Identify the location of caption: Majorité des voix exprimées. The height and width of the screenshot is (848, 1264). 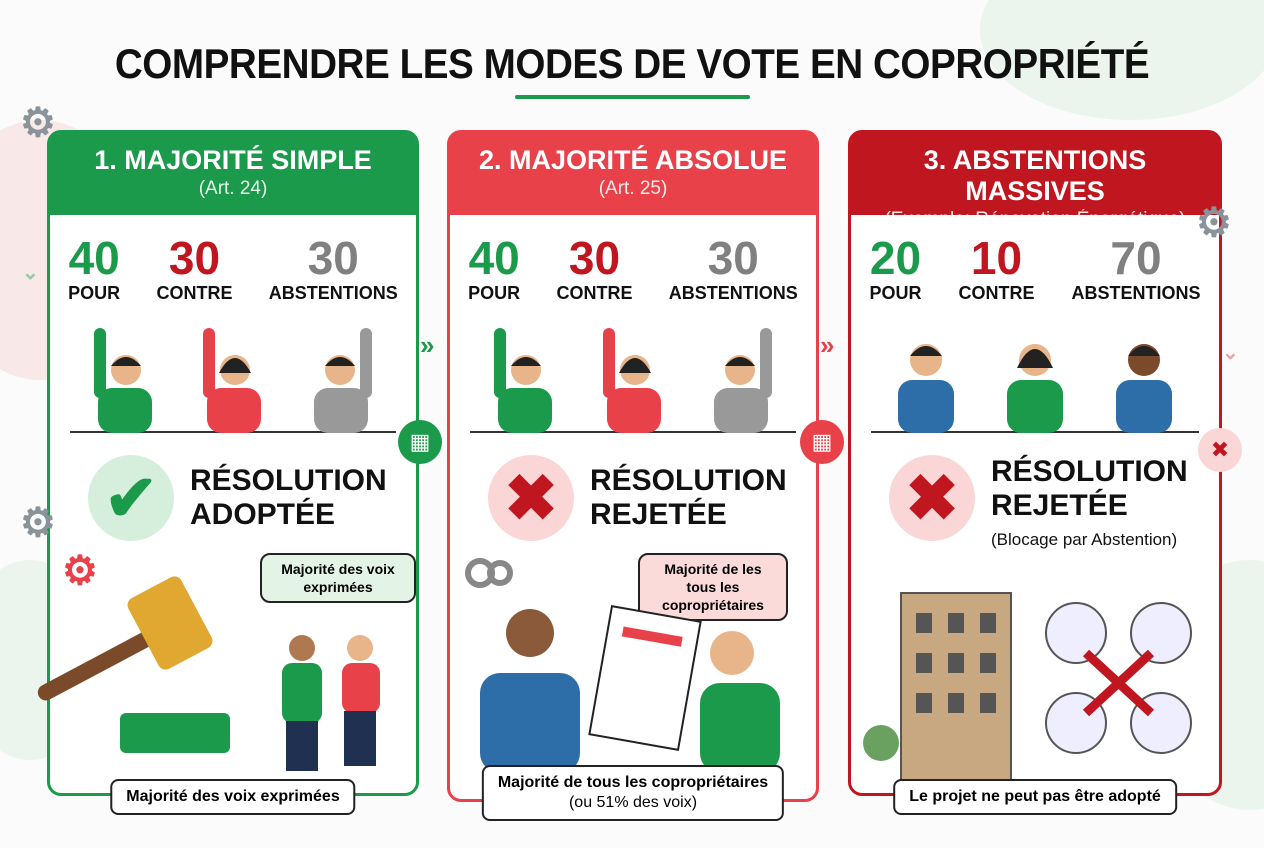
(233, 797).